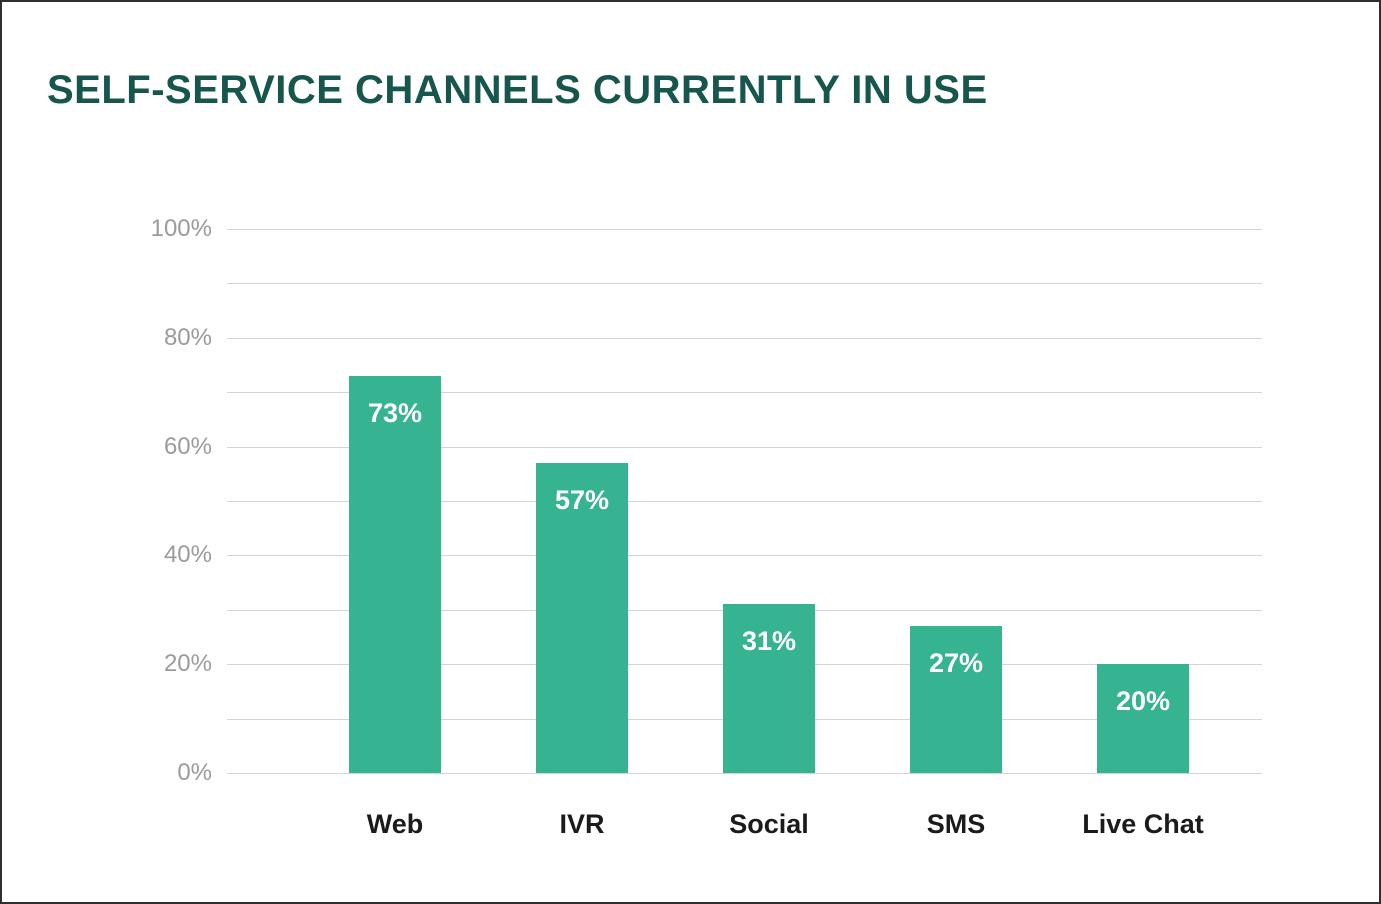 This screenshot has height=904, width=1381. Describe the element at coordinates (582, 499) in the screenshot. I see `bar-value-label: 57%` at that location.